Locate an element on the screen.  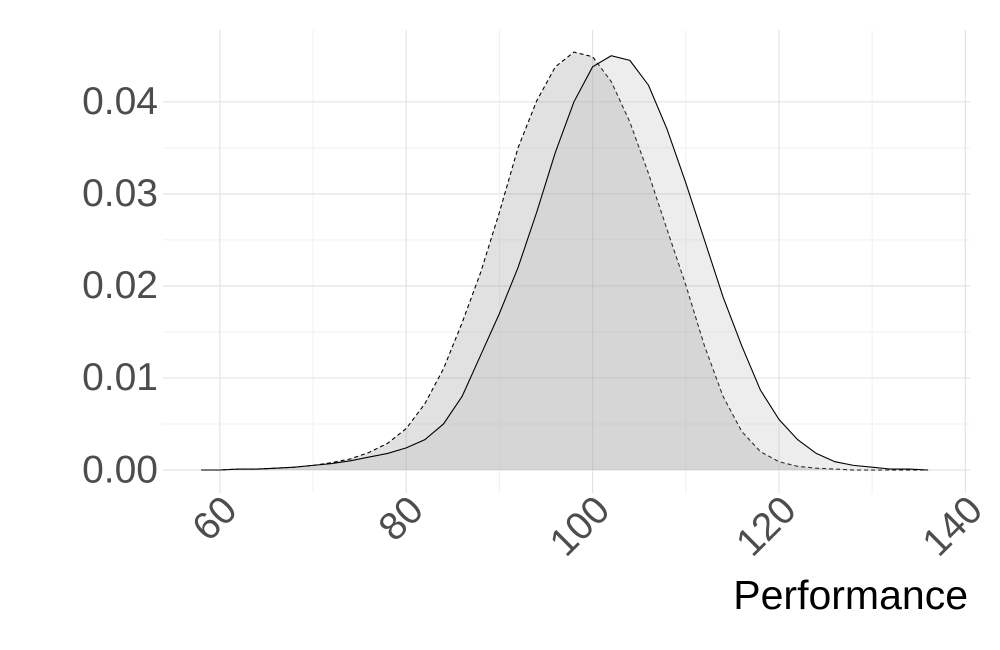
y-tick-label: 0.03 is located at coordinates (120, 193).